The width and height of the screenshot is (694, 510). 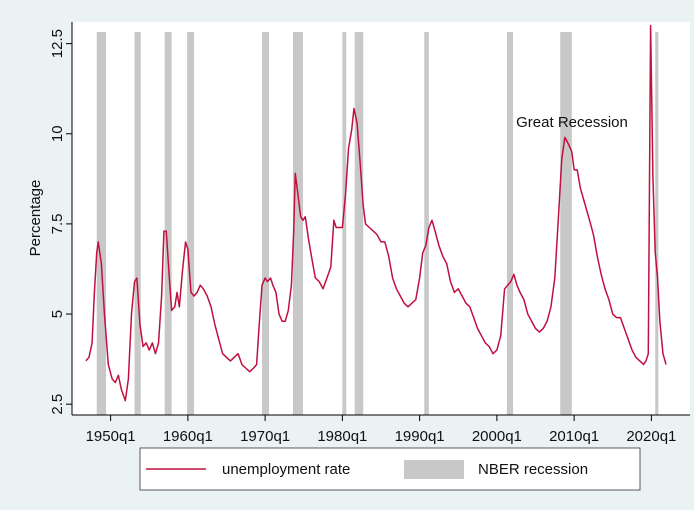 I want to click on legend, so click(x=390, y=469).